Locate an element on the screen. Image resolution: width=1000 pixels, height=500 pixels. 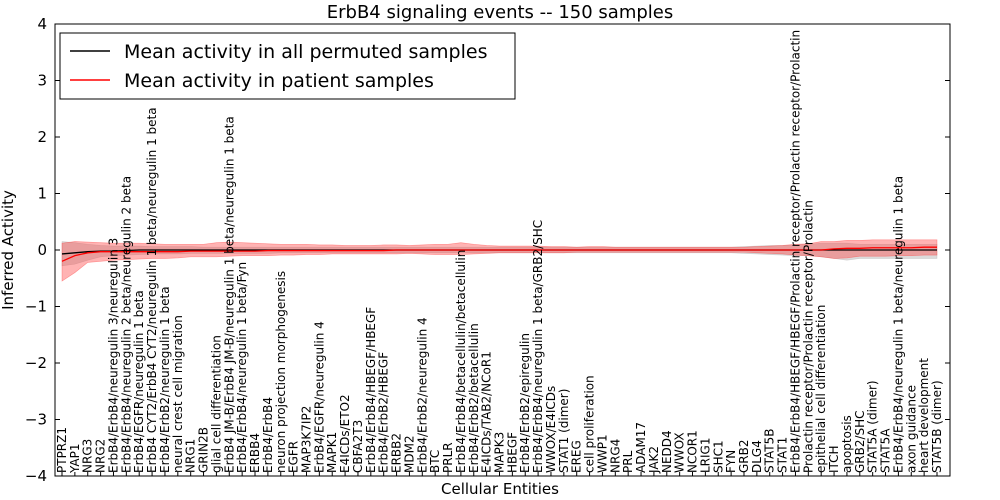
x-tick-label: ErbB4/ErbB2/neuregulin 1 beta is located at coordinates (165, 379).